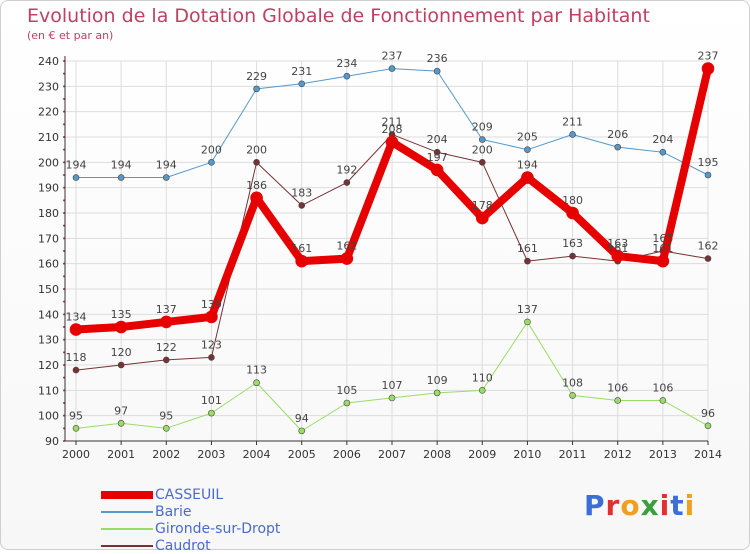  Describe the element at coordinates (527, 454) in the screenshot. I see `x-tick-label: 2010` at that location.